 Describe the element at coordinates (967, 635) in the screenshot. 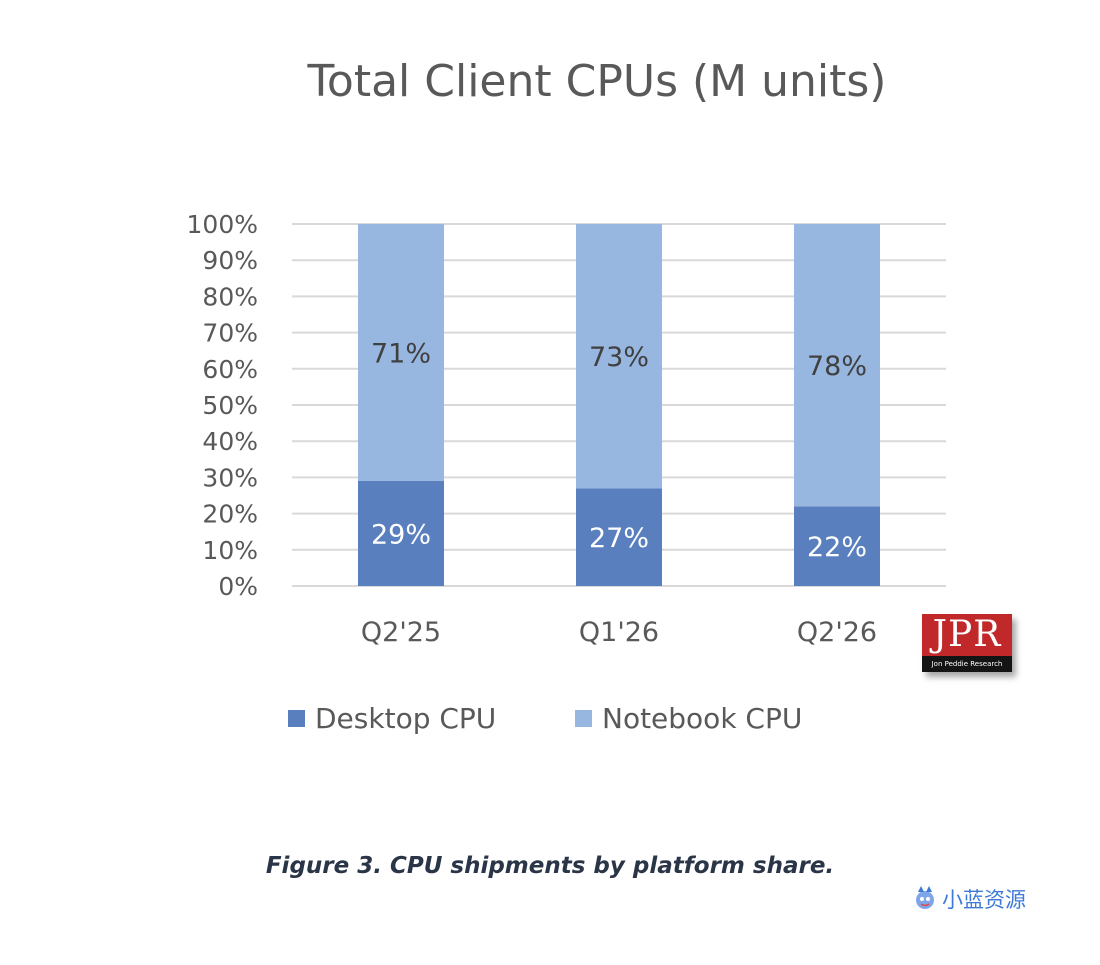

I see `logo-text: JPR` at that location.